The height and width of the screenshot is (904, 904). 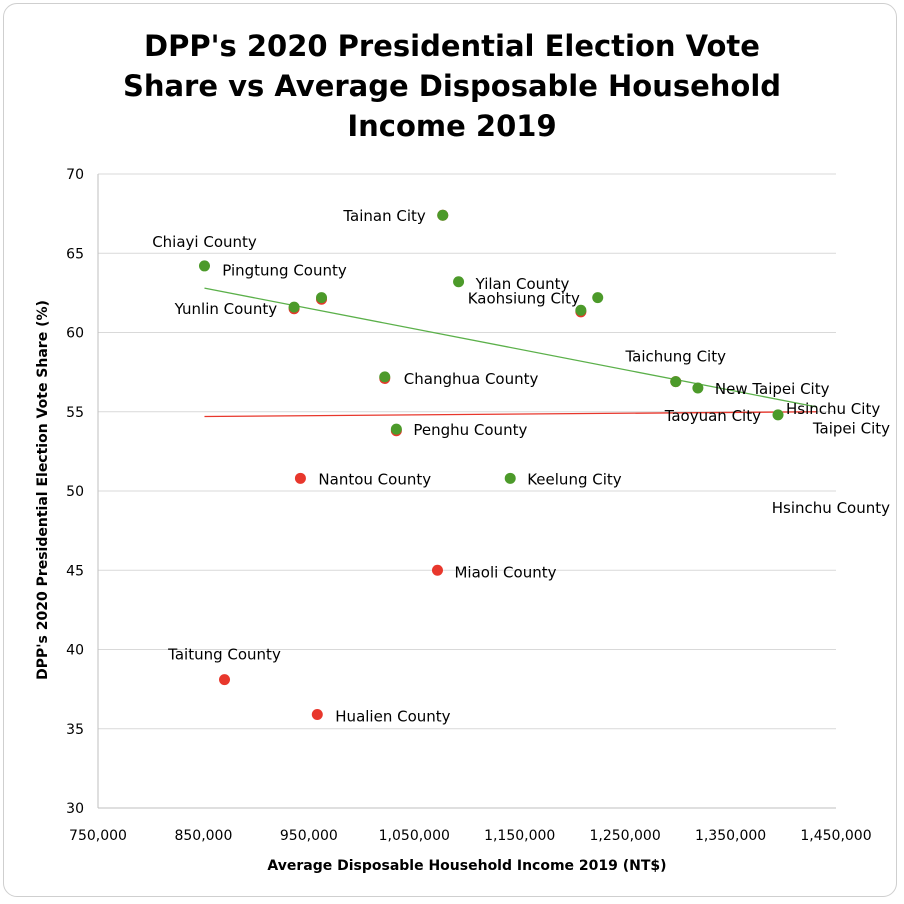 What do you see at coordinates (414, 836) in the screenshot?
I see `x-tick-label: 1,050,000` at bounding box center [414, 836].